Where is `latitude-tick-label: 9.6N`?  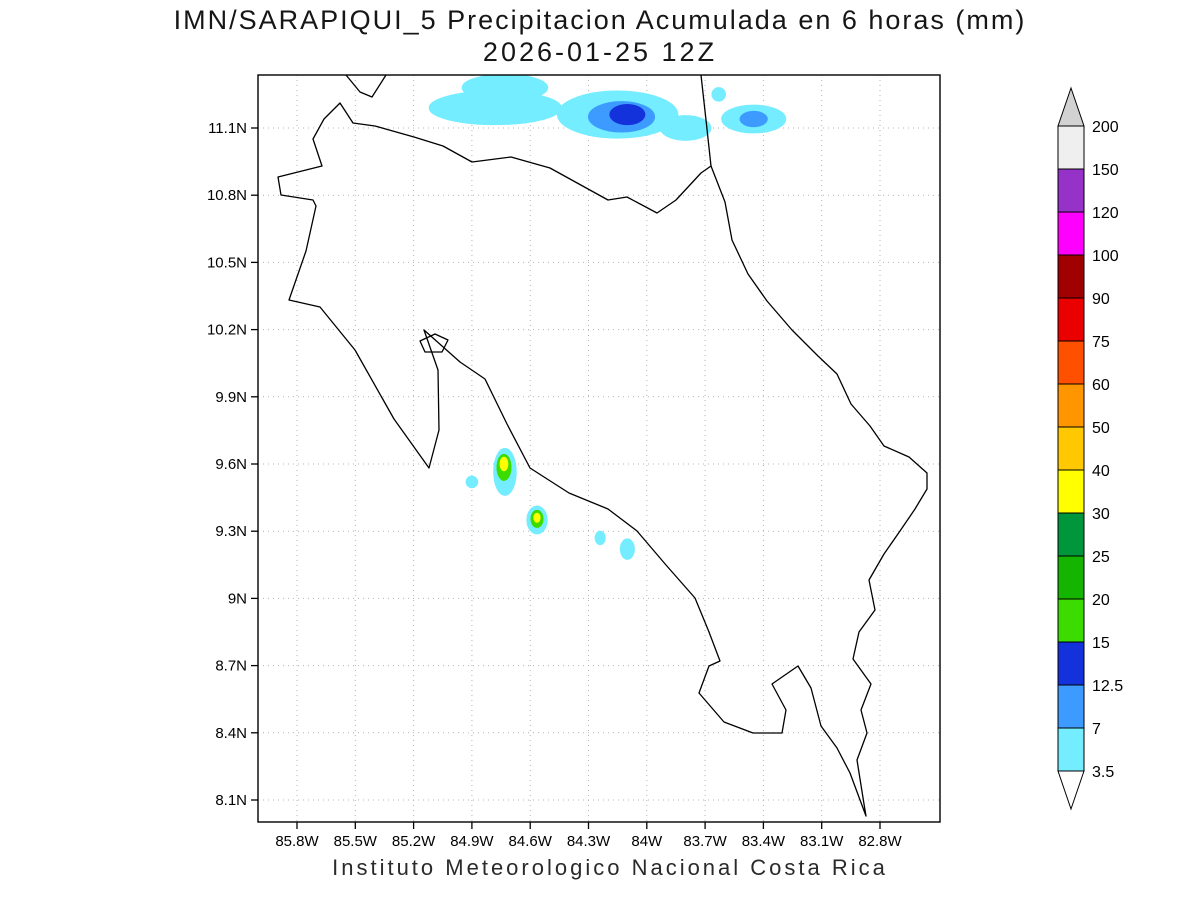
latitude-tick-label: 9.6N is located at coordinates (231, 464).